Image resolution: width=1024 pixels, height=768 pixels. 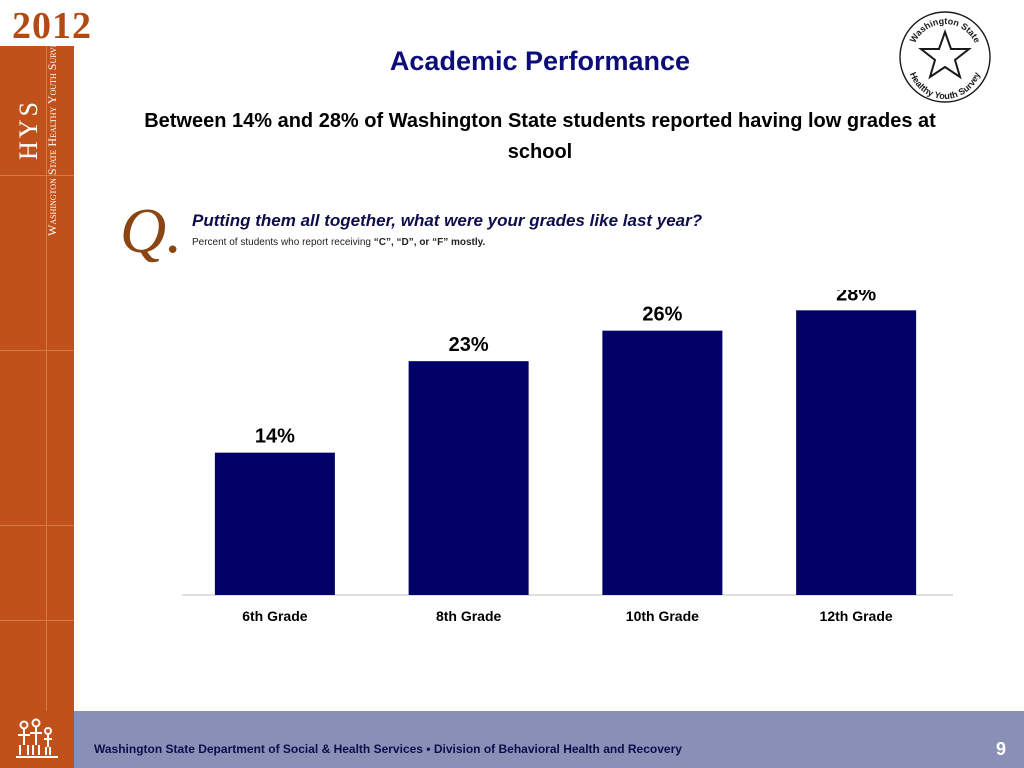 What do you see at coordinates (469, 616) in the screenshot?
I see `x-tick-label-1: 8th Grade` at bounding box center [469, 616].